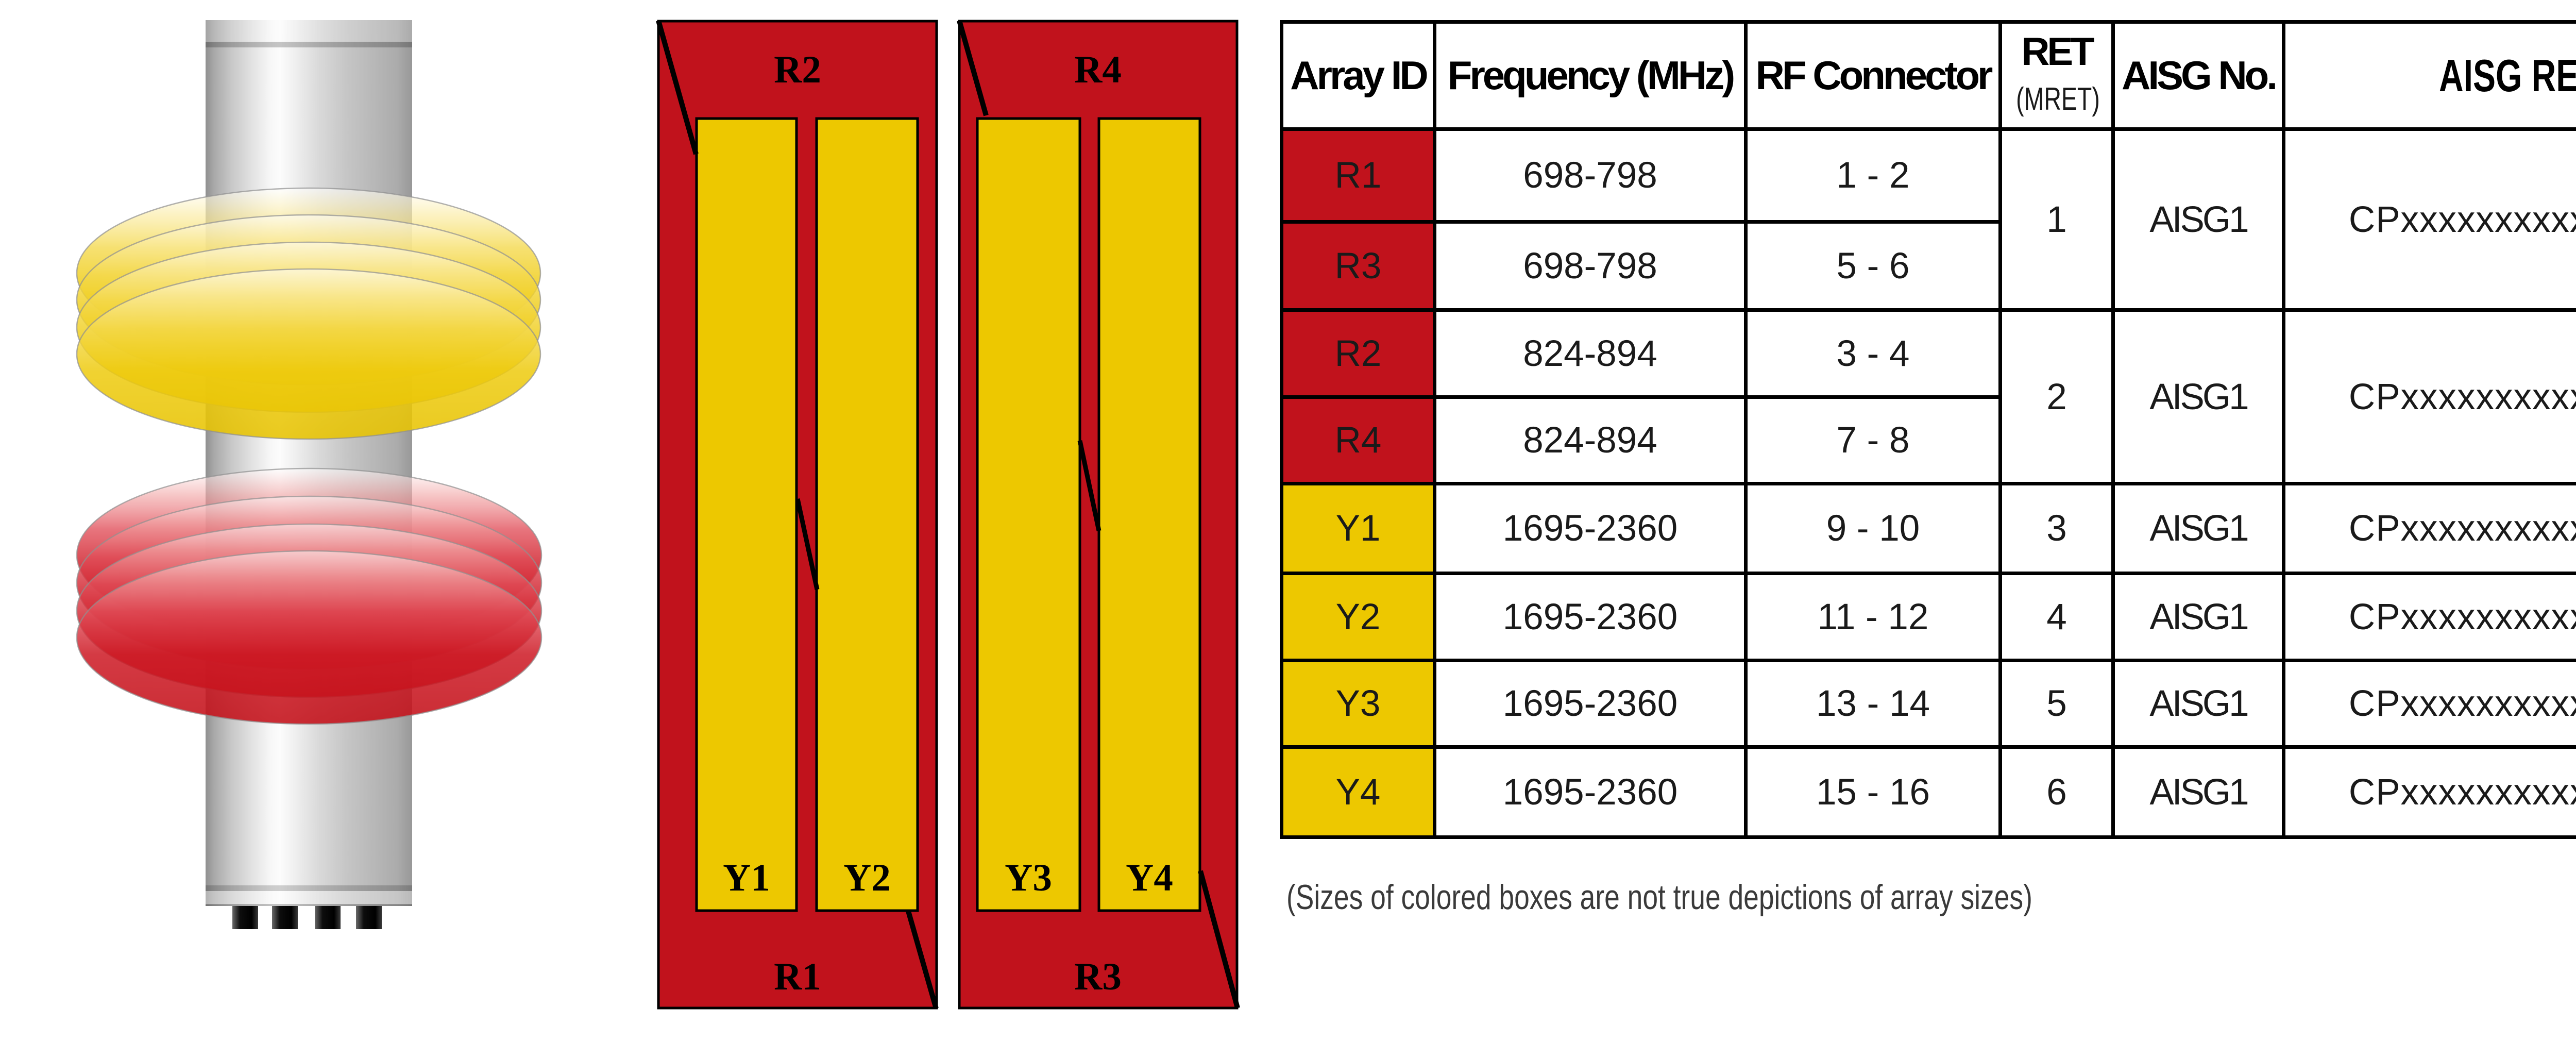 Image resolution: width=2576 pixels, height=1041 pixels. What do you see at coordinates (1149, 878) in the screenshot?
I see `svg-text: Y4` at bounding box center [1149, 878].